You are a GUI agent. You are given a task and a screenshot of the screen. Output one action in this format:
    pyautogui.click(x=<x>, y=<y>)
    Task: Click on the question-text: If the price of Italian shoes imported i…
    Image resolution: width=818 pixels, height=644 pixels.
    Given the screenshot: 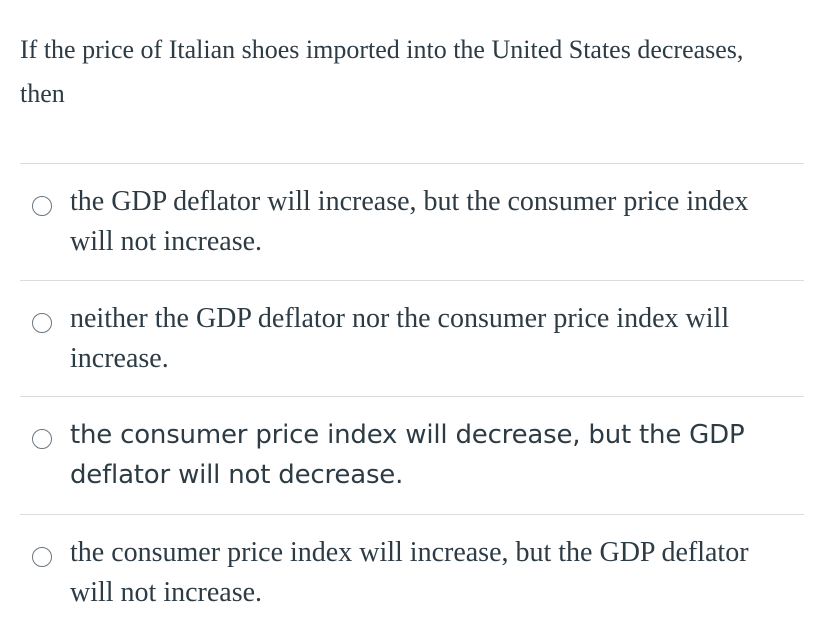 What is the action you would take?
    pyautogui.click(x=382, y=71)
    